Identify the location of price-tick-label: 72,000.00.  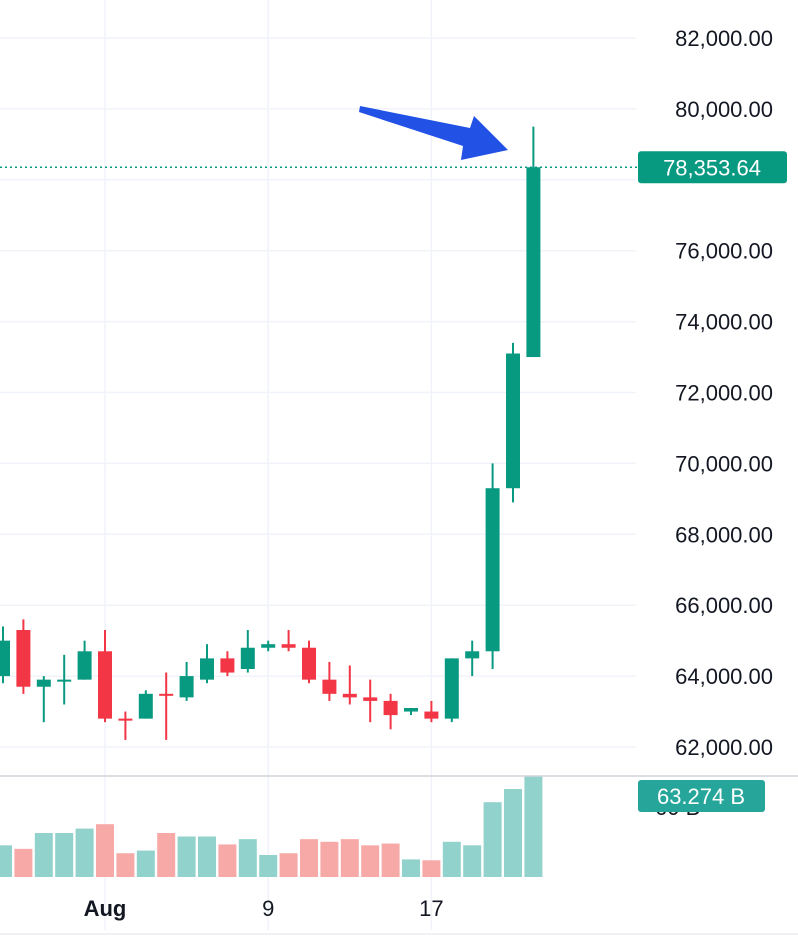
(724, 393).